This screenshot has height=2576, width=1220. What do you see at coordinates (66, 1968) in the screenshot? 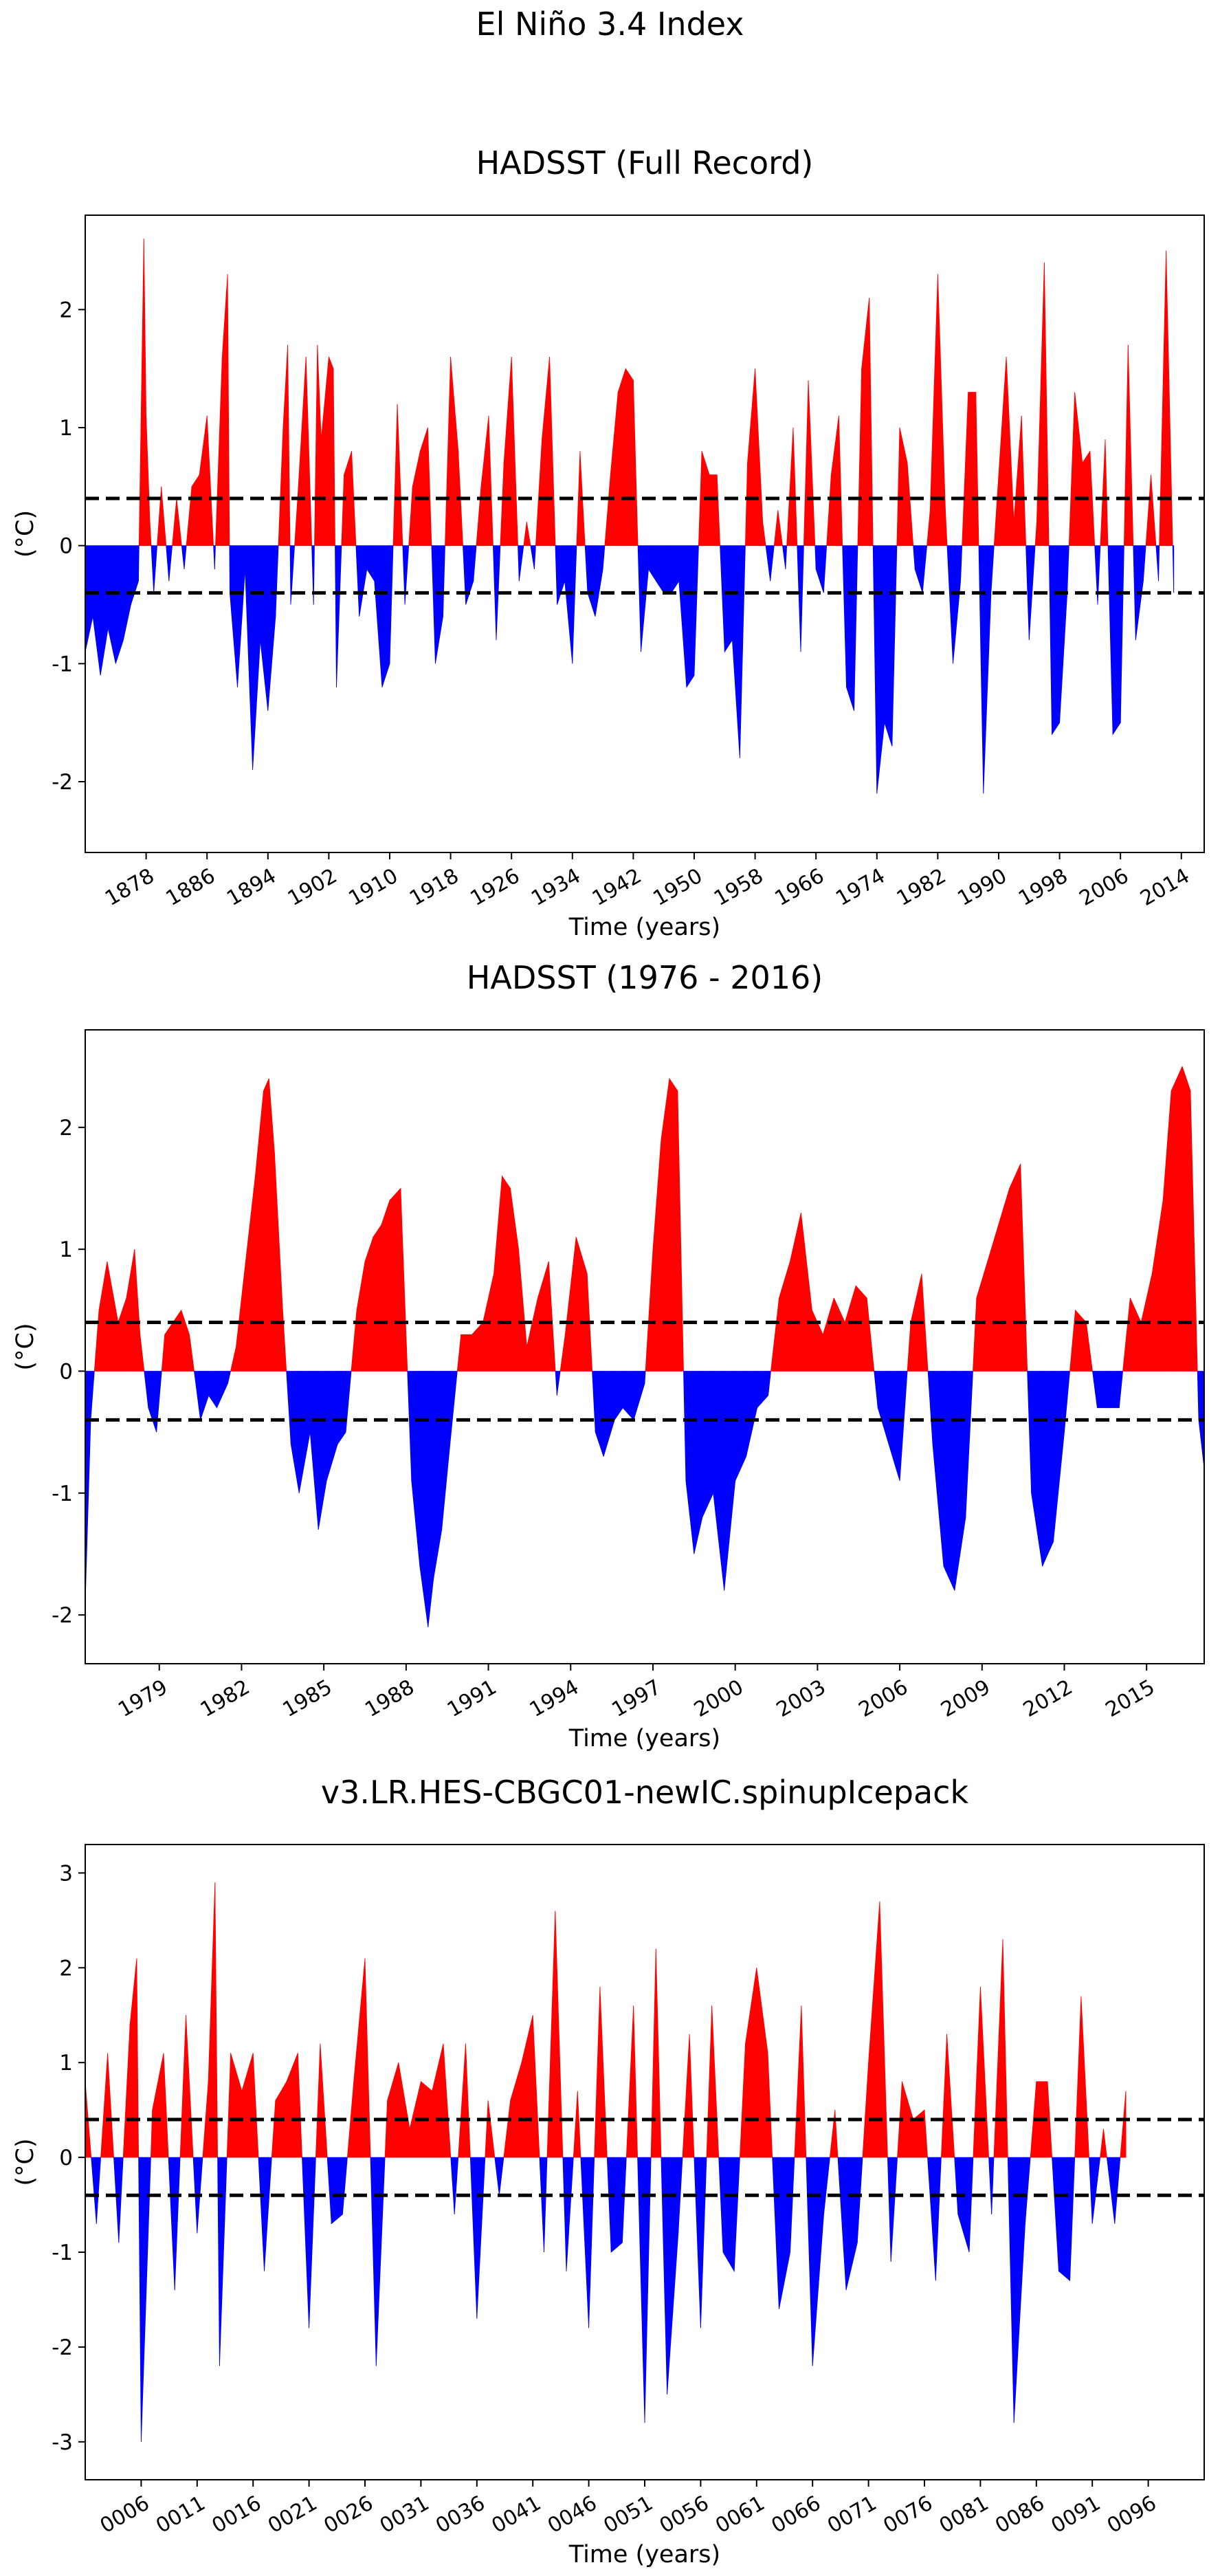
I see `y-tick-label: 2` at bounding box center [66, 1968].